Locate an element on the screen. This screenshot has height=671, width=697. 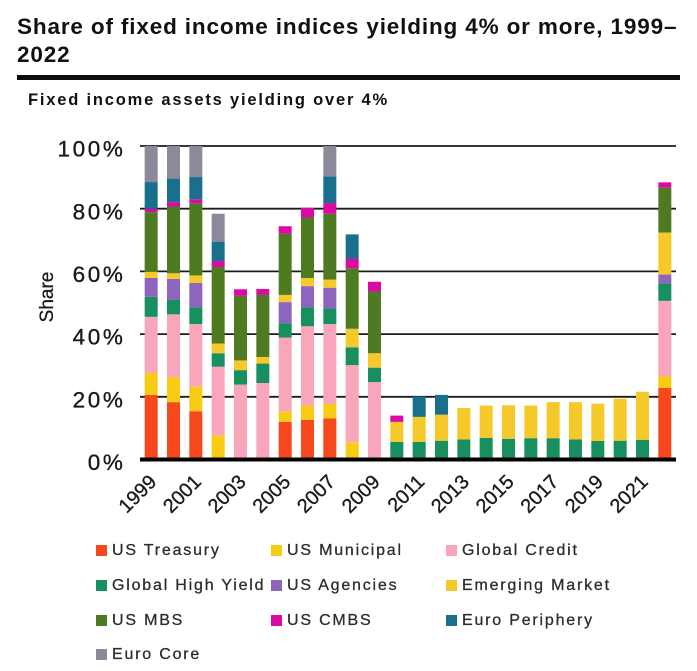
svg-text: 0% is located at coordinates (107, 462).